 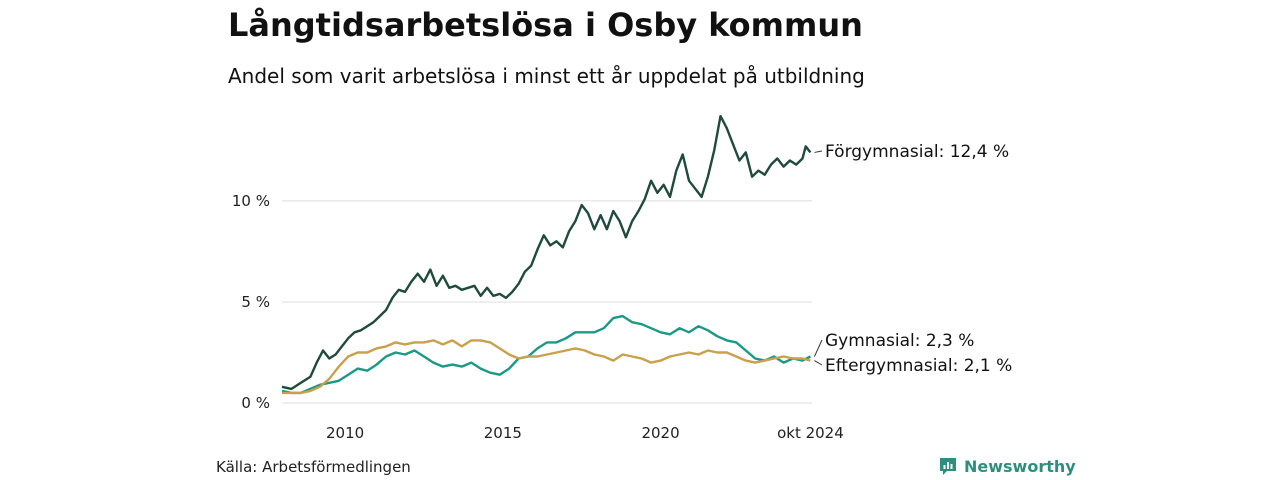 I want to click on x-tick-label: okt 2024, so click(x=810, y=433).